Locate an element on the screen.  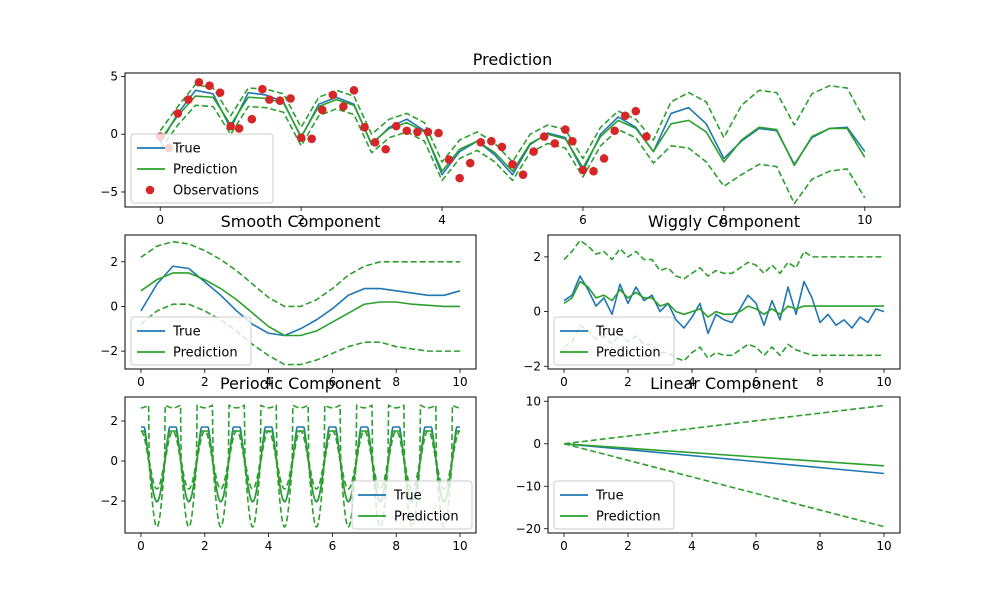
y-tick-label: 10 is located at coordinates (533, 401).